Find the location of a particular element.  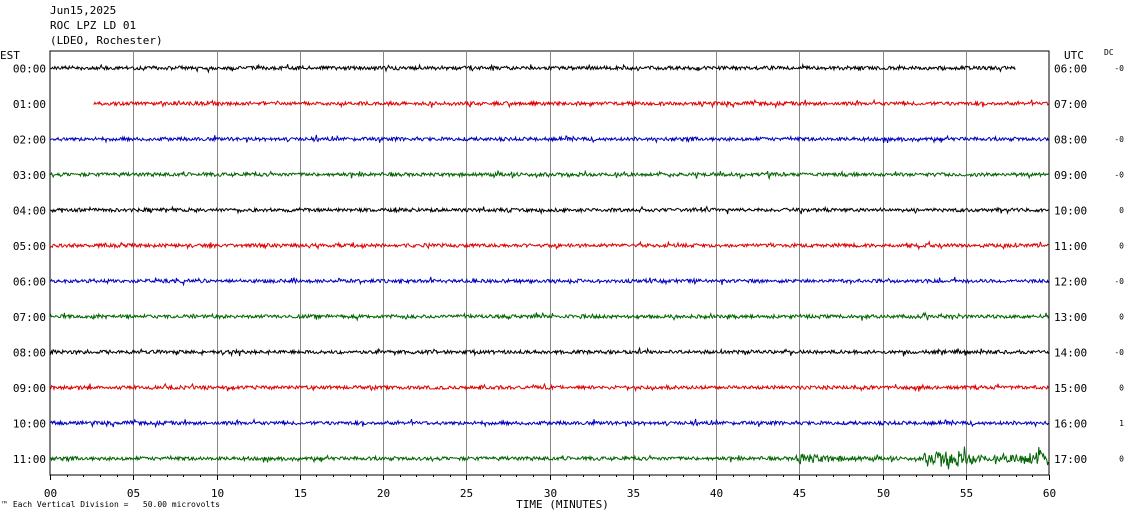

row-left-time: 09:00 is located at coordinates (29, 388).